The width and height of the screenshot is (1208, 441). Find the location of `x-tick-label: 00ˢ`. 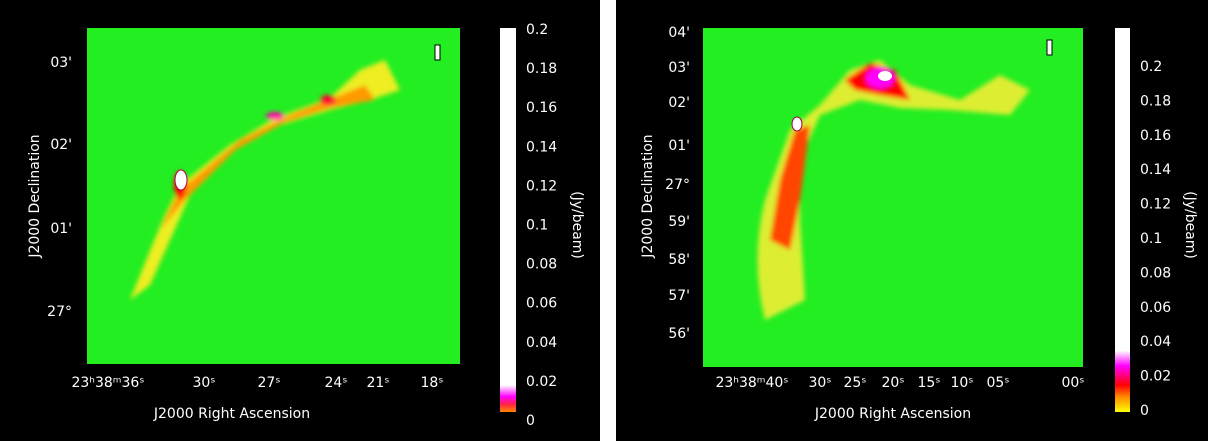

x-tick-label: 00ˢ is located at coordinates (1072, 383).